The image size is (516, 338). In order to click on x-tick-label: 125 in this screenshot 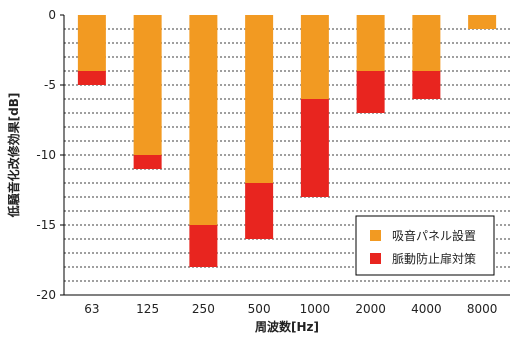, I will do `click(147, 309)`.